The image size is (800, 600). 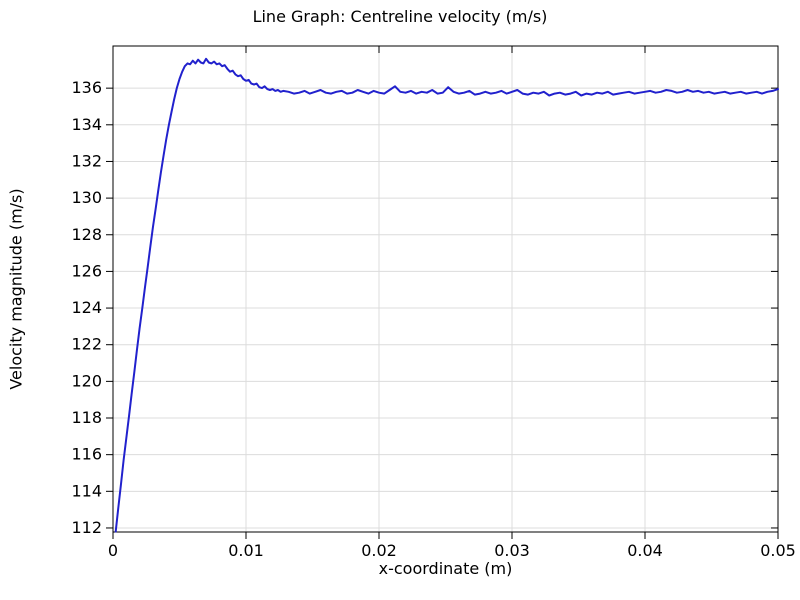 I want to click on y-tick-label: 126, so click(x=86, y=270).